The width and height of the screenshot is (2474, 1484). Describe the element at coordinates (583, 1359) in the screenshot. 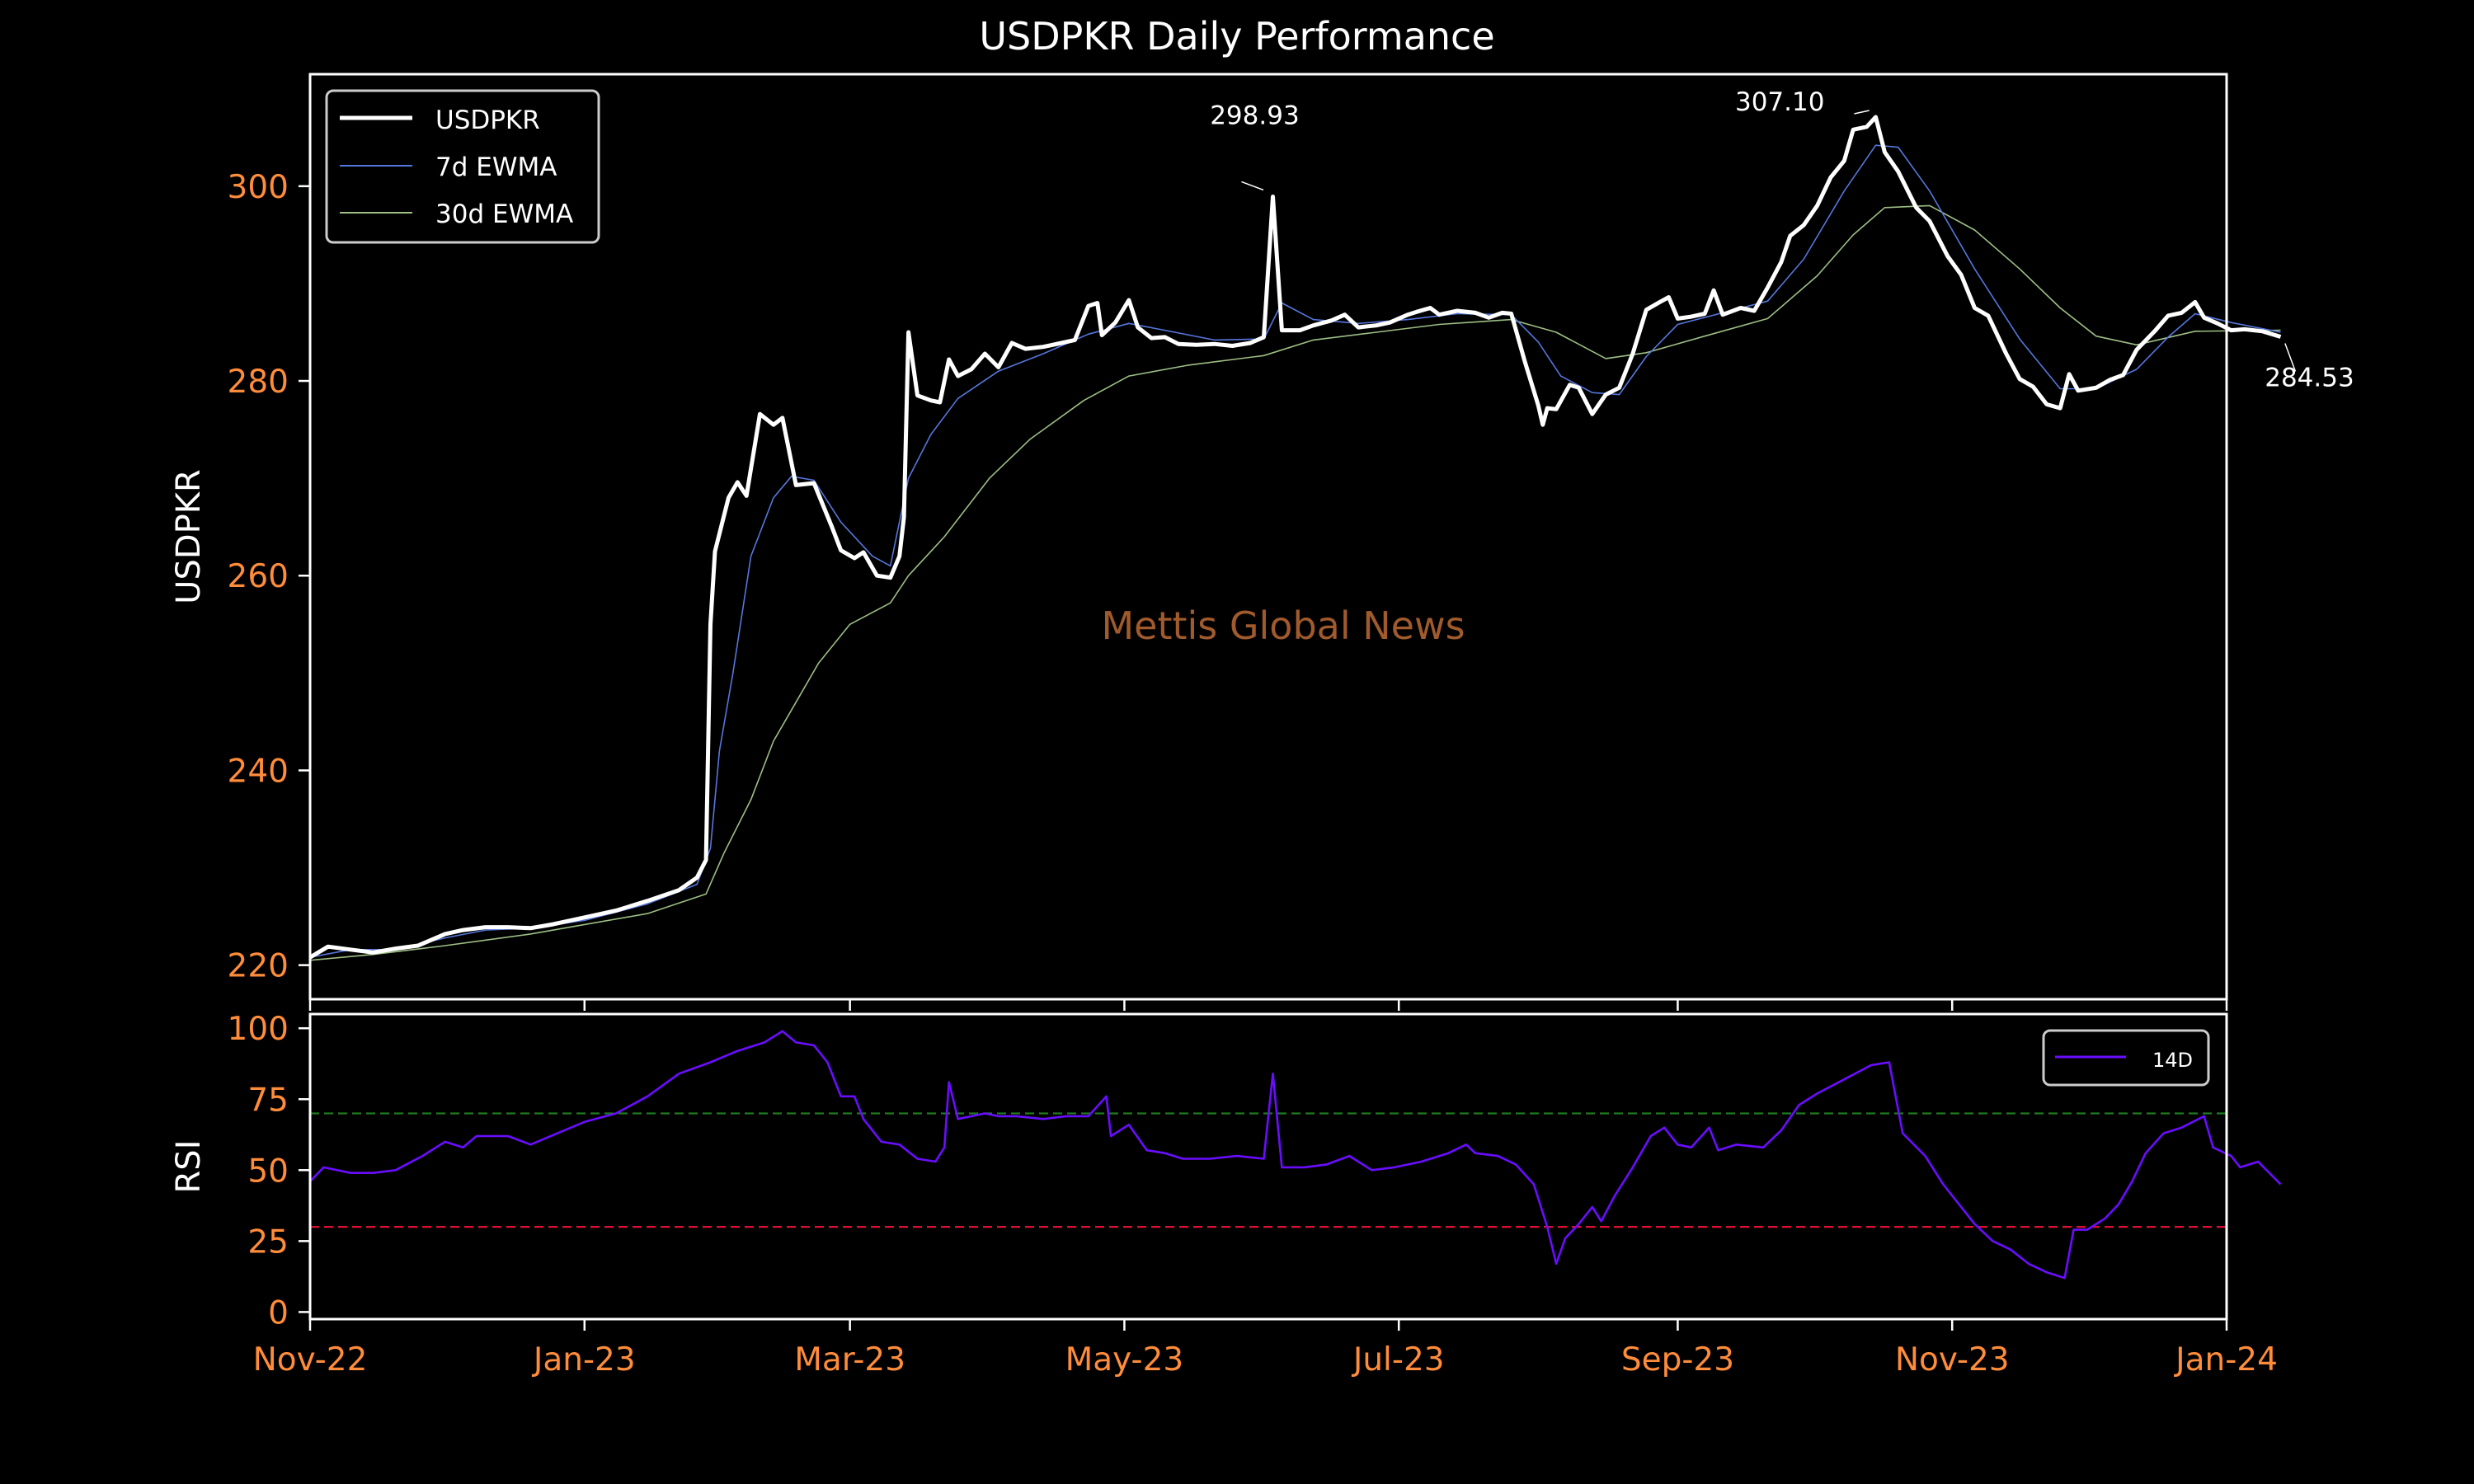

I see `x-tick-label: Jan-23` at that location.